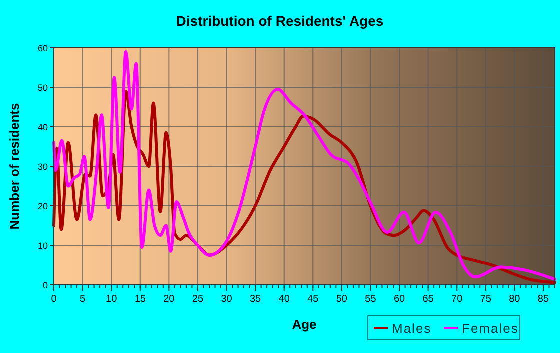  I want to click on x-tick-label: 0, so click(54, 299).